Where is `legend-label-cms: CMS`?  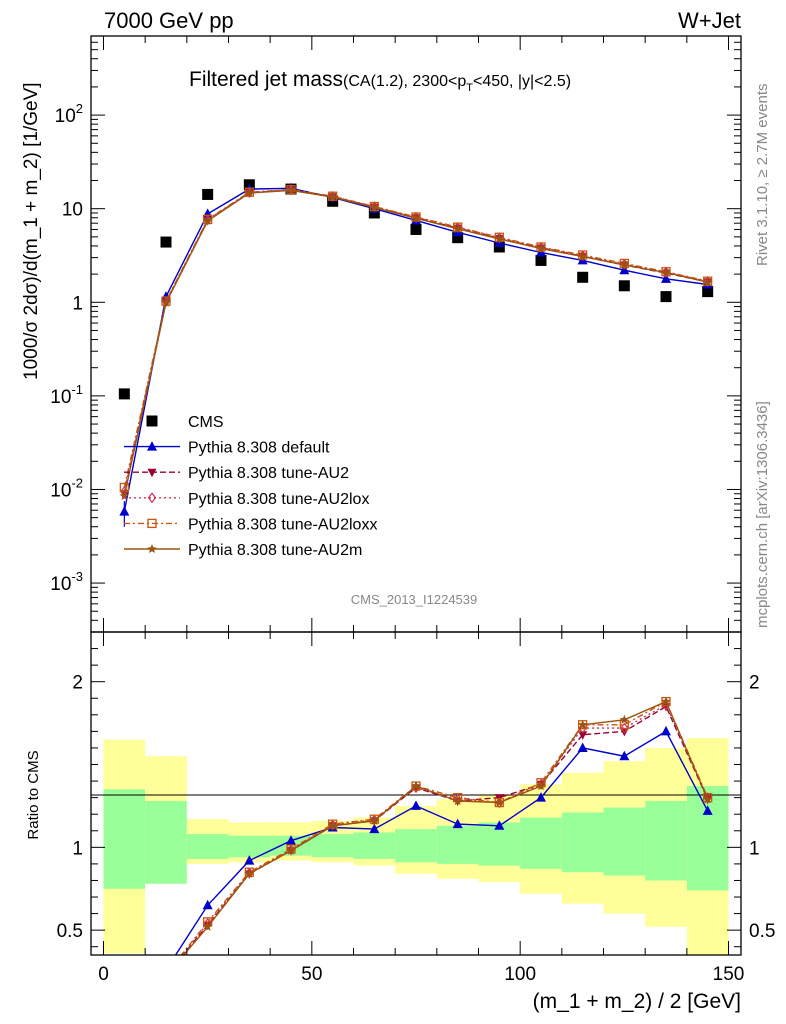
legend-label-cms: CMS is located at coordinates (206, 422).